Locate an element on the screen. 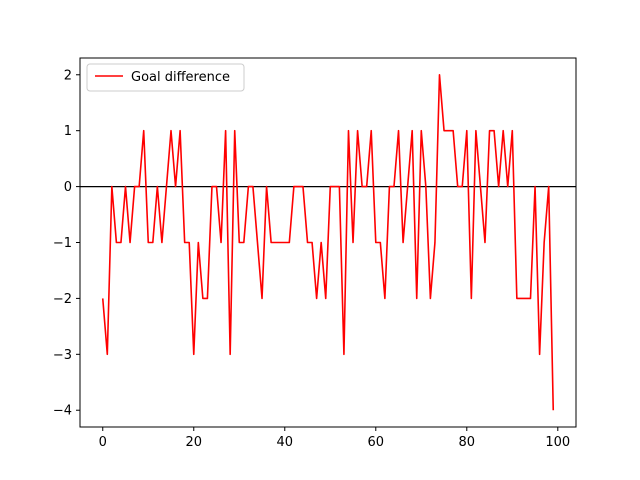 This screenshot has height=480, width=640. x-tick-label: 40 is located at coordinates (284, 442).